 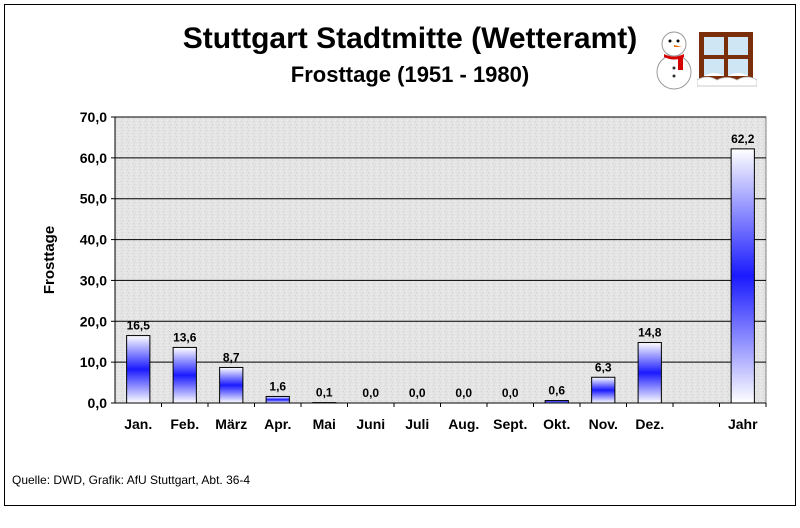 I want to click on x-tick-label: Mai, so click(x=324, y=424).